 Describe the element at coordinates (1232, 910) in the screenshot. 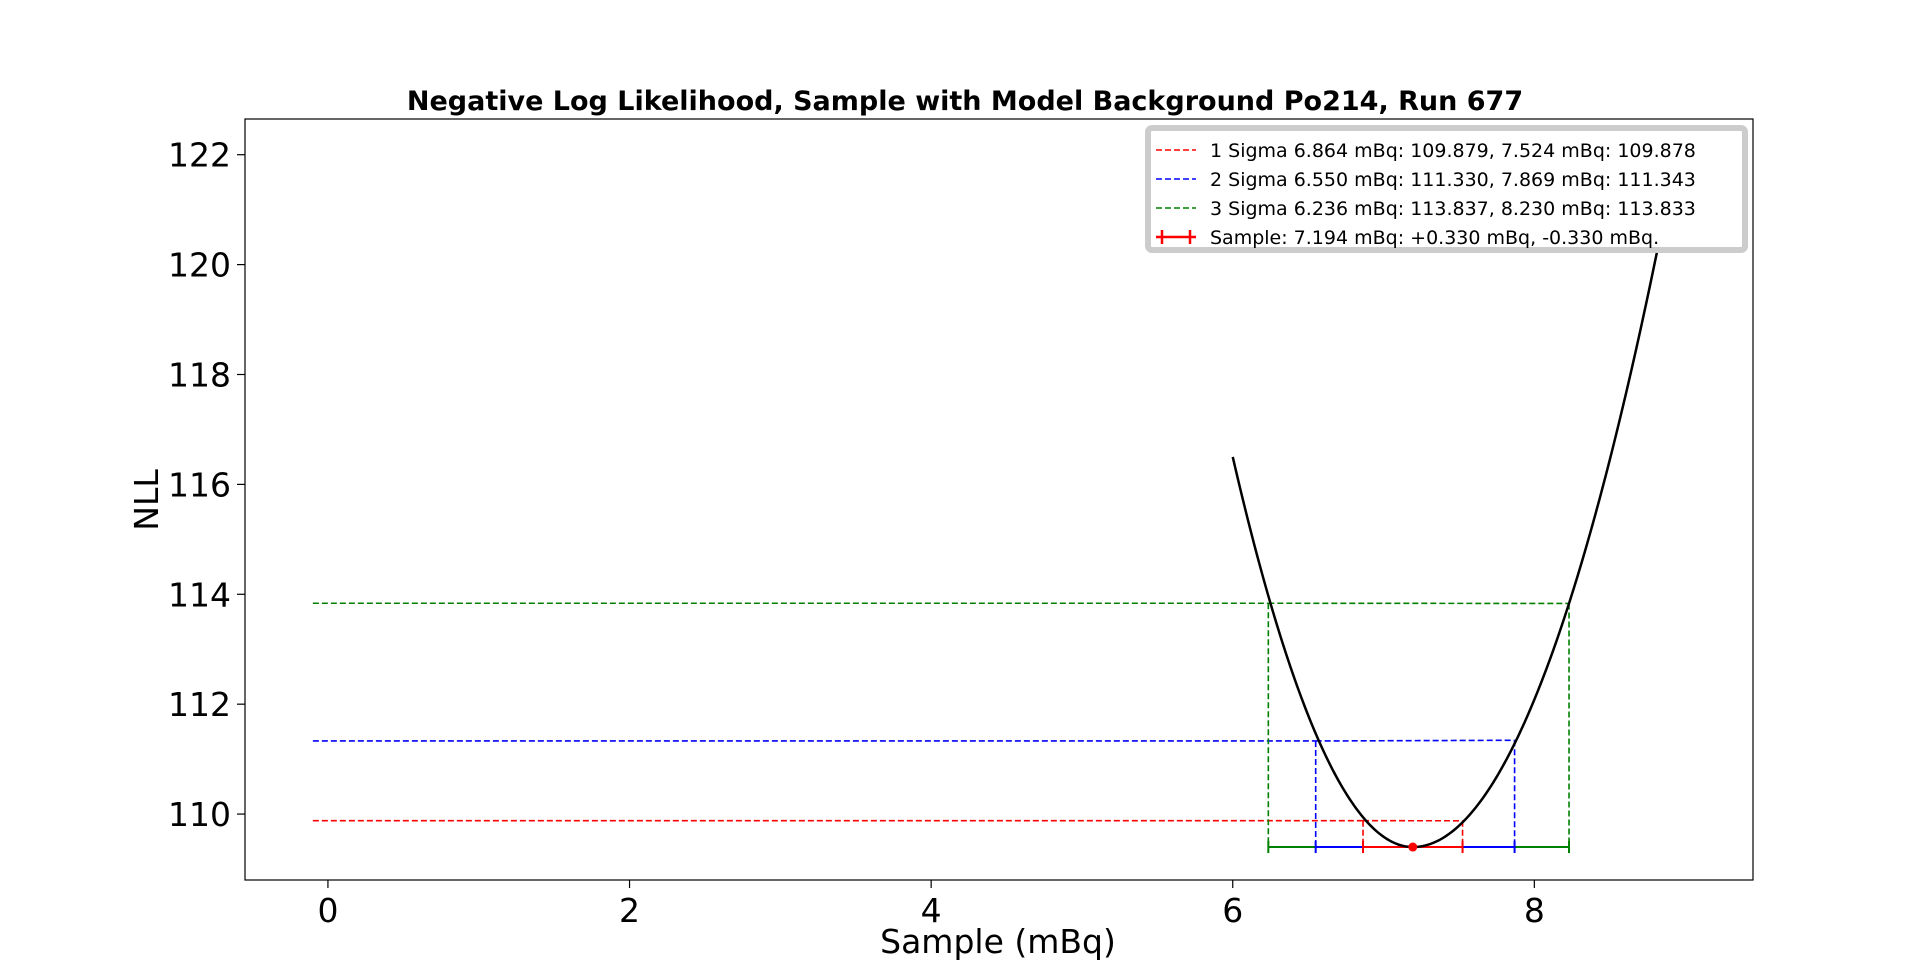

I see `x-tick-label: 6` at that location.